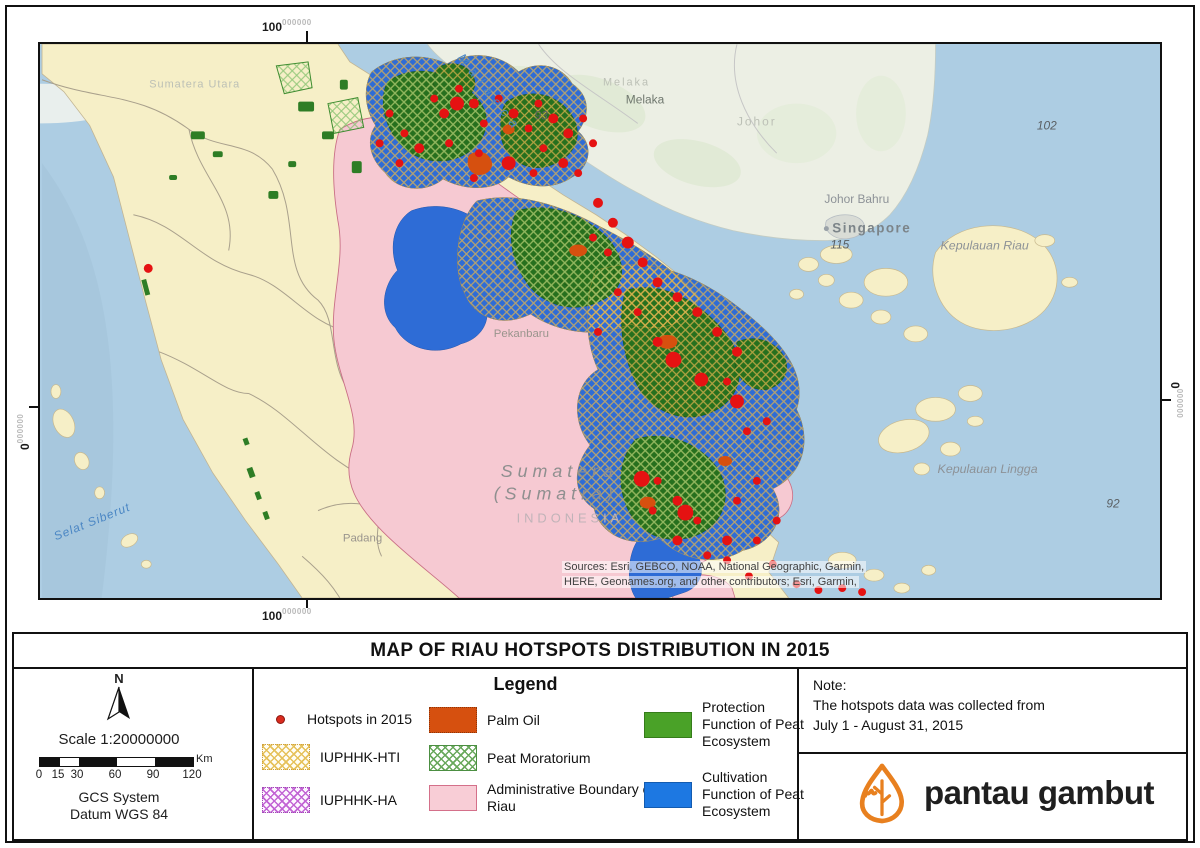 The image size is (1200, 848). I want to click on scale-ratio-label: Scale 1:20000000, so click(119, 739).